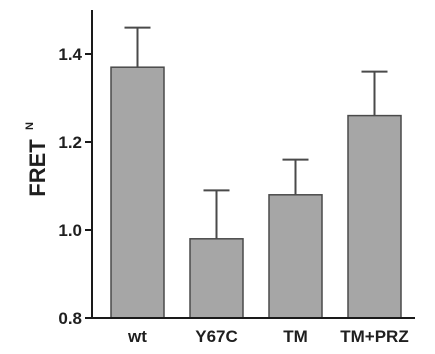 The width and height of the screenshot is (435, 354). I want to click on y-tick-label-1.2: 1.2, so click(70, 142).